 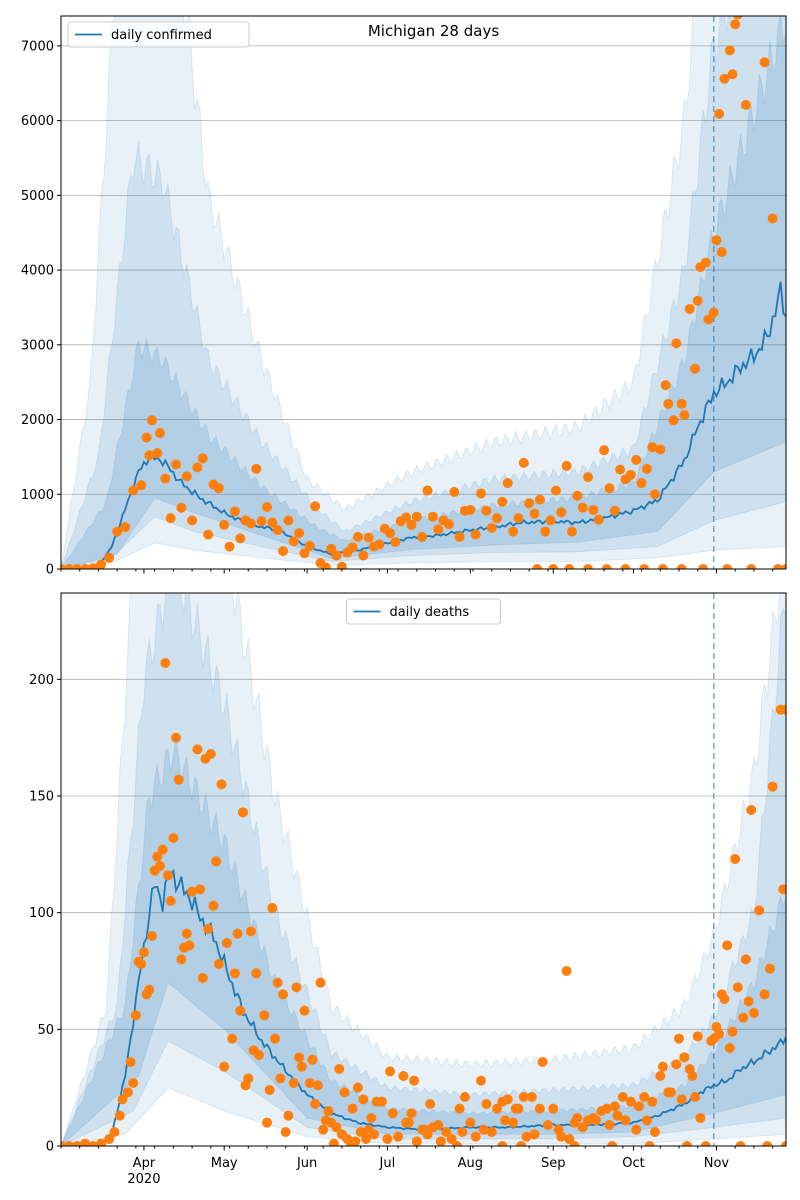 What do you see at coordinates (161, 35) in the screenshot?
I see `legend-label: daily confirmed` at bounding box center [161, 35].